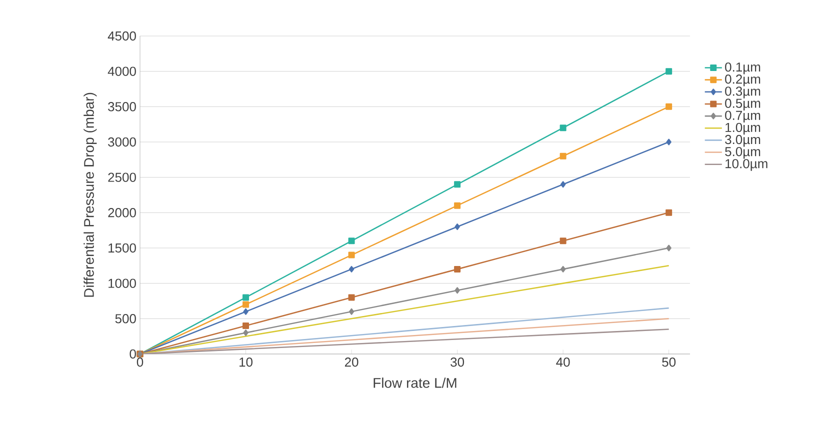  What do you see at coordinates (122, 213) in the screenshot?
I see `y-tick-label: 2000` at bounding box center [122, 213].